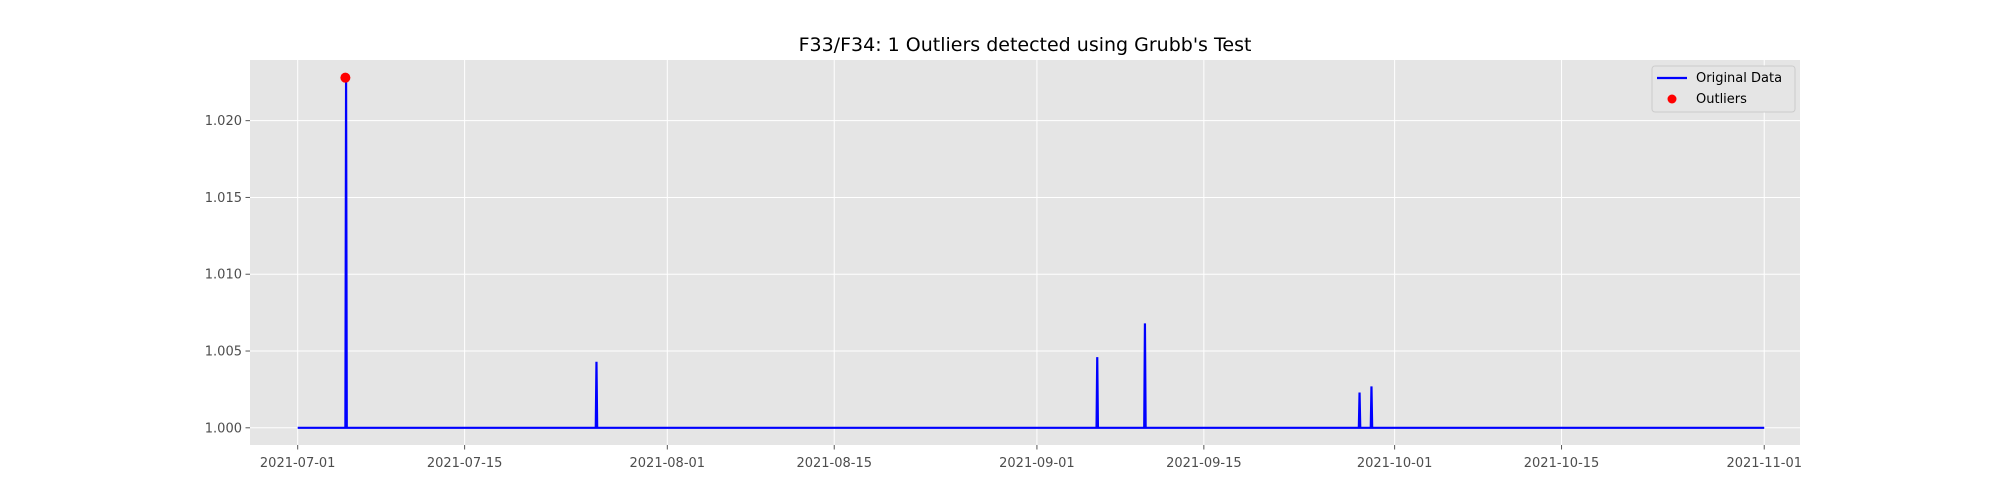  I want to click on legend: Original Data Outliers, so click(1723, 89).